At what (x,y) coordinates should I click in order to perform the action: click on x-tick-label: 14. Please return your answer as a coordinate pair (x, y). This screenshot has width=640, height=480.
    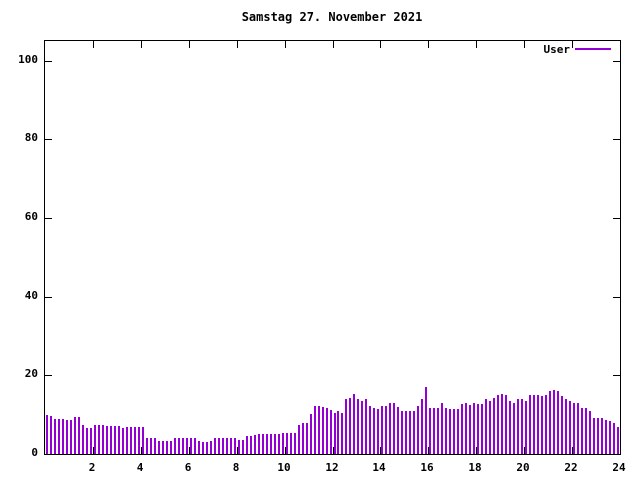
    Looking at the image, I should click on (379, 467).